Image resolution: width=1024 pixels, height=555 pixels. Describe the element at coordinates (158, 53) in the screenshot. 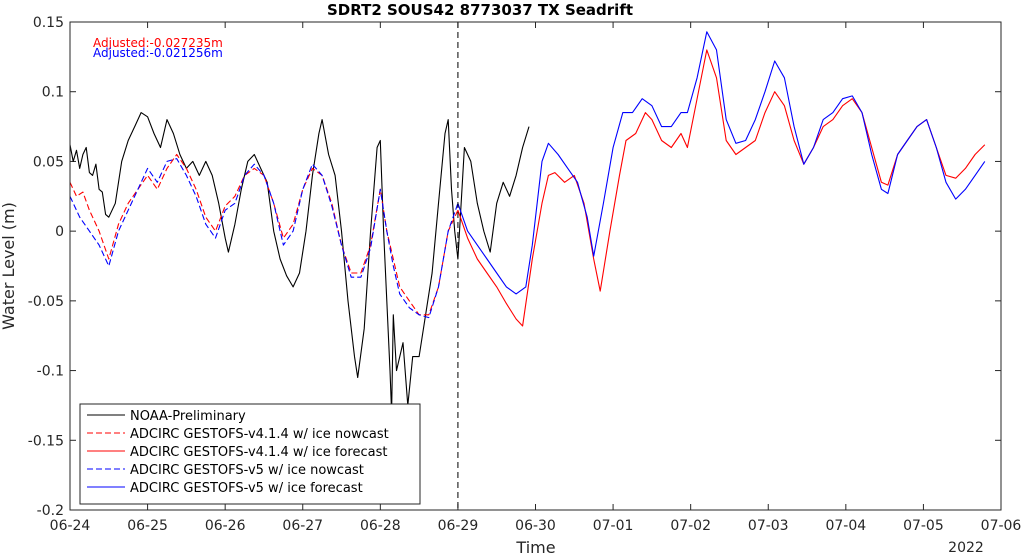

I see `adjustment-label-v5: Adjusted:-0.021256m` at that location.